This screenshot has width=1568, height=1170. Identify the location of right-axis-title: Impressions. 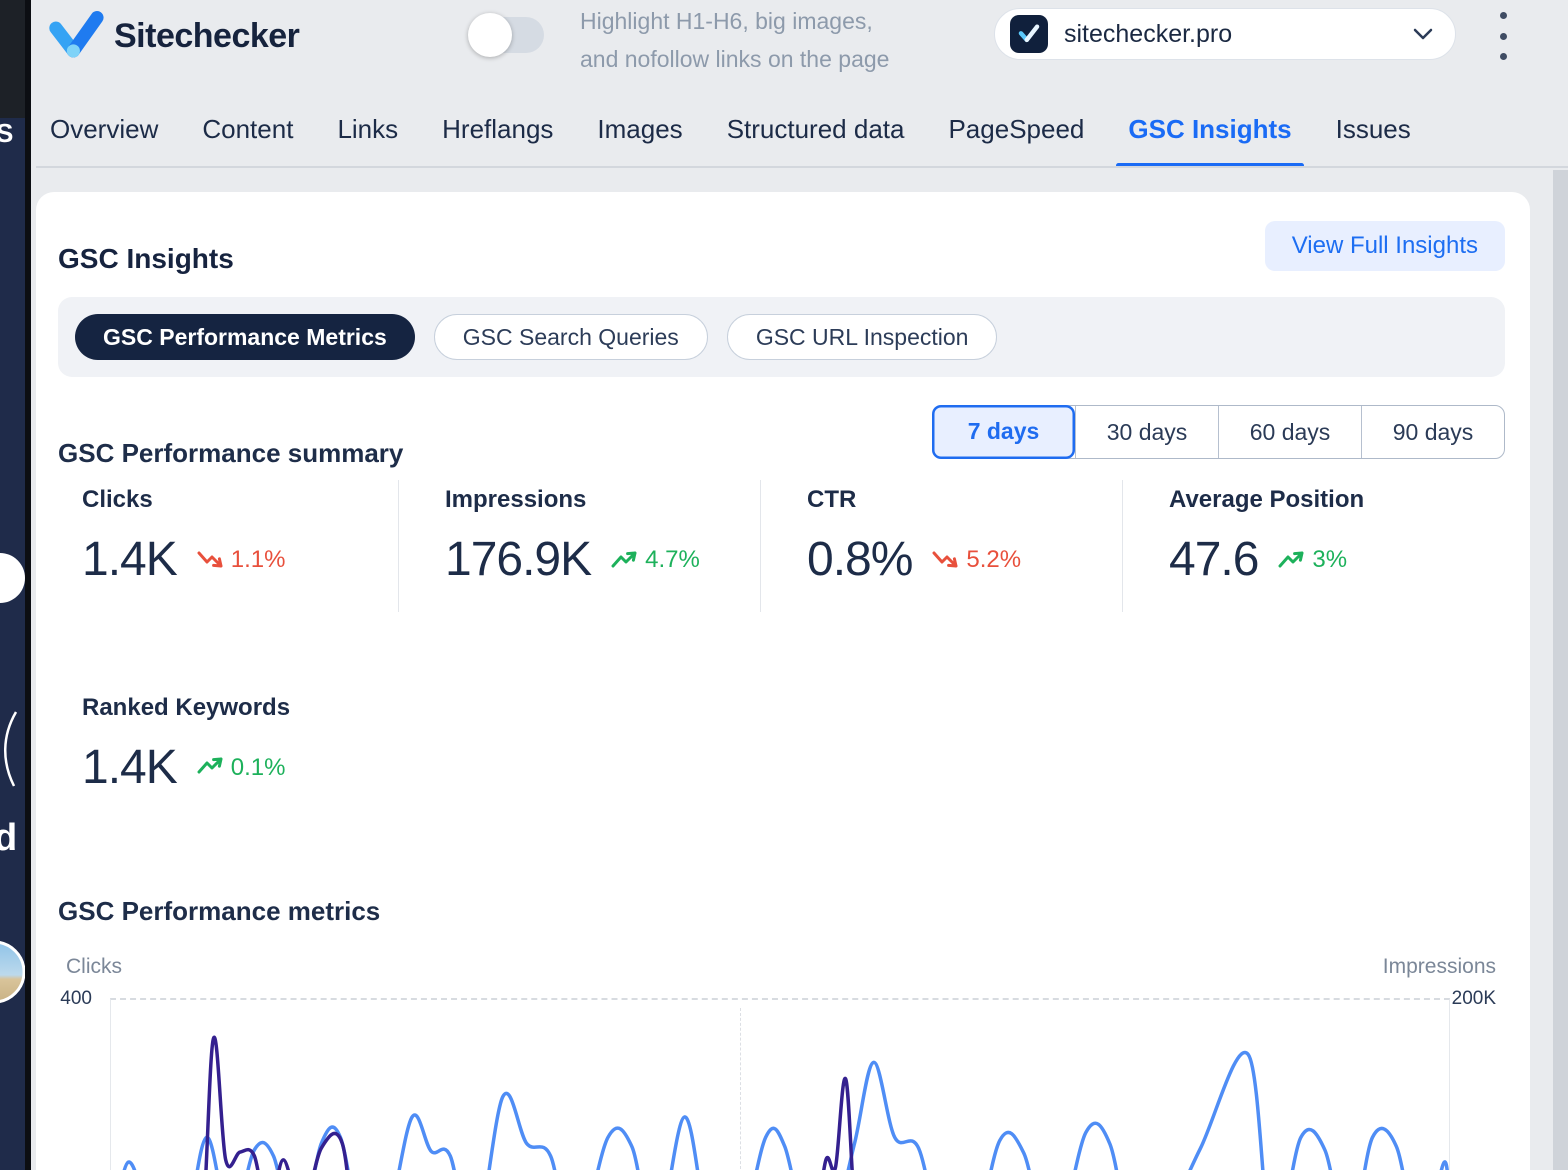
(1439, 966).